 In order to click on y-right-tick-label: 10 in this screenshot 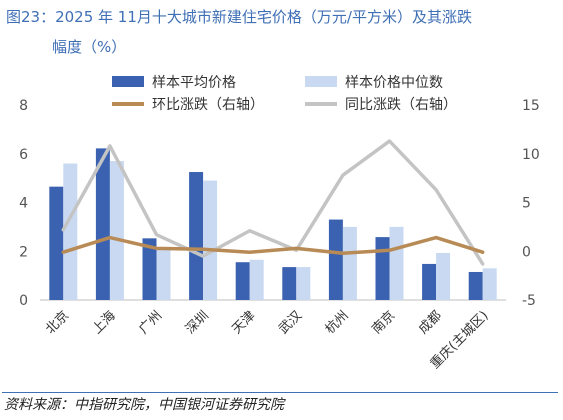, I will do `click(531, 155)`.